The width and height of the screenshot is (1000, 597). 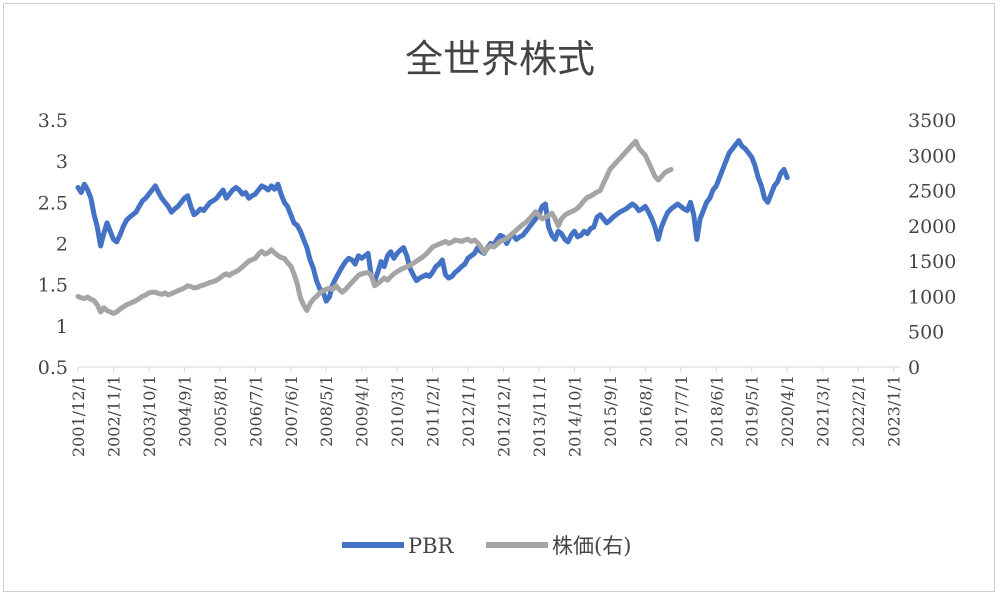 What do you see at coordinates (62, 245) in the screenshot?
I see `left-axis-tick: 2` at bounding box center [62, 245].